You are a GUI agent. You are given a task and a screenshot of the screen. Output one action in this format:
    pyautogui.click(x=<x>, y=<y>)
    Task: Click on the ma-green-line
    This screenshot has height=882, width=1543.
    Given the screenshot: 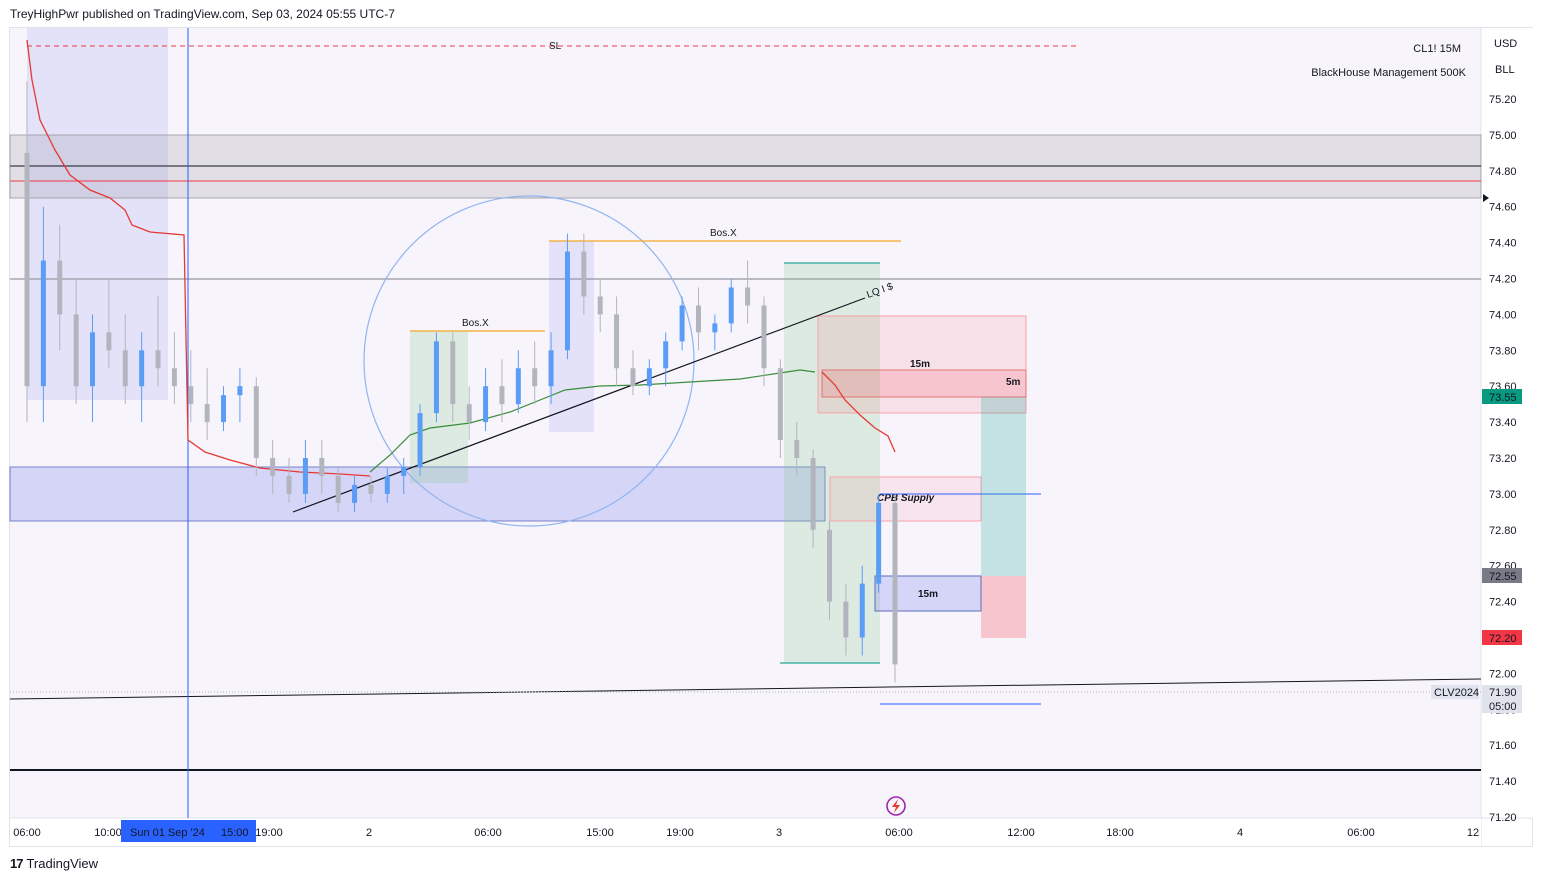 What is the action you would take?
    pyautogui.click(x=592, y=421)
    